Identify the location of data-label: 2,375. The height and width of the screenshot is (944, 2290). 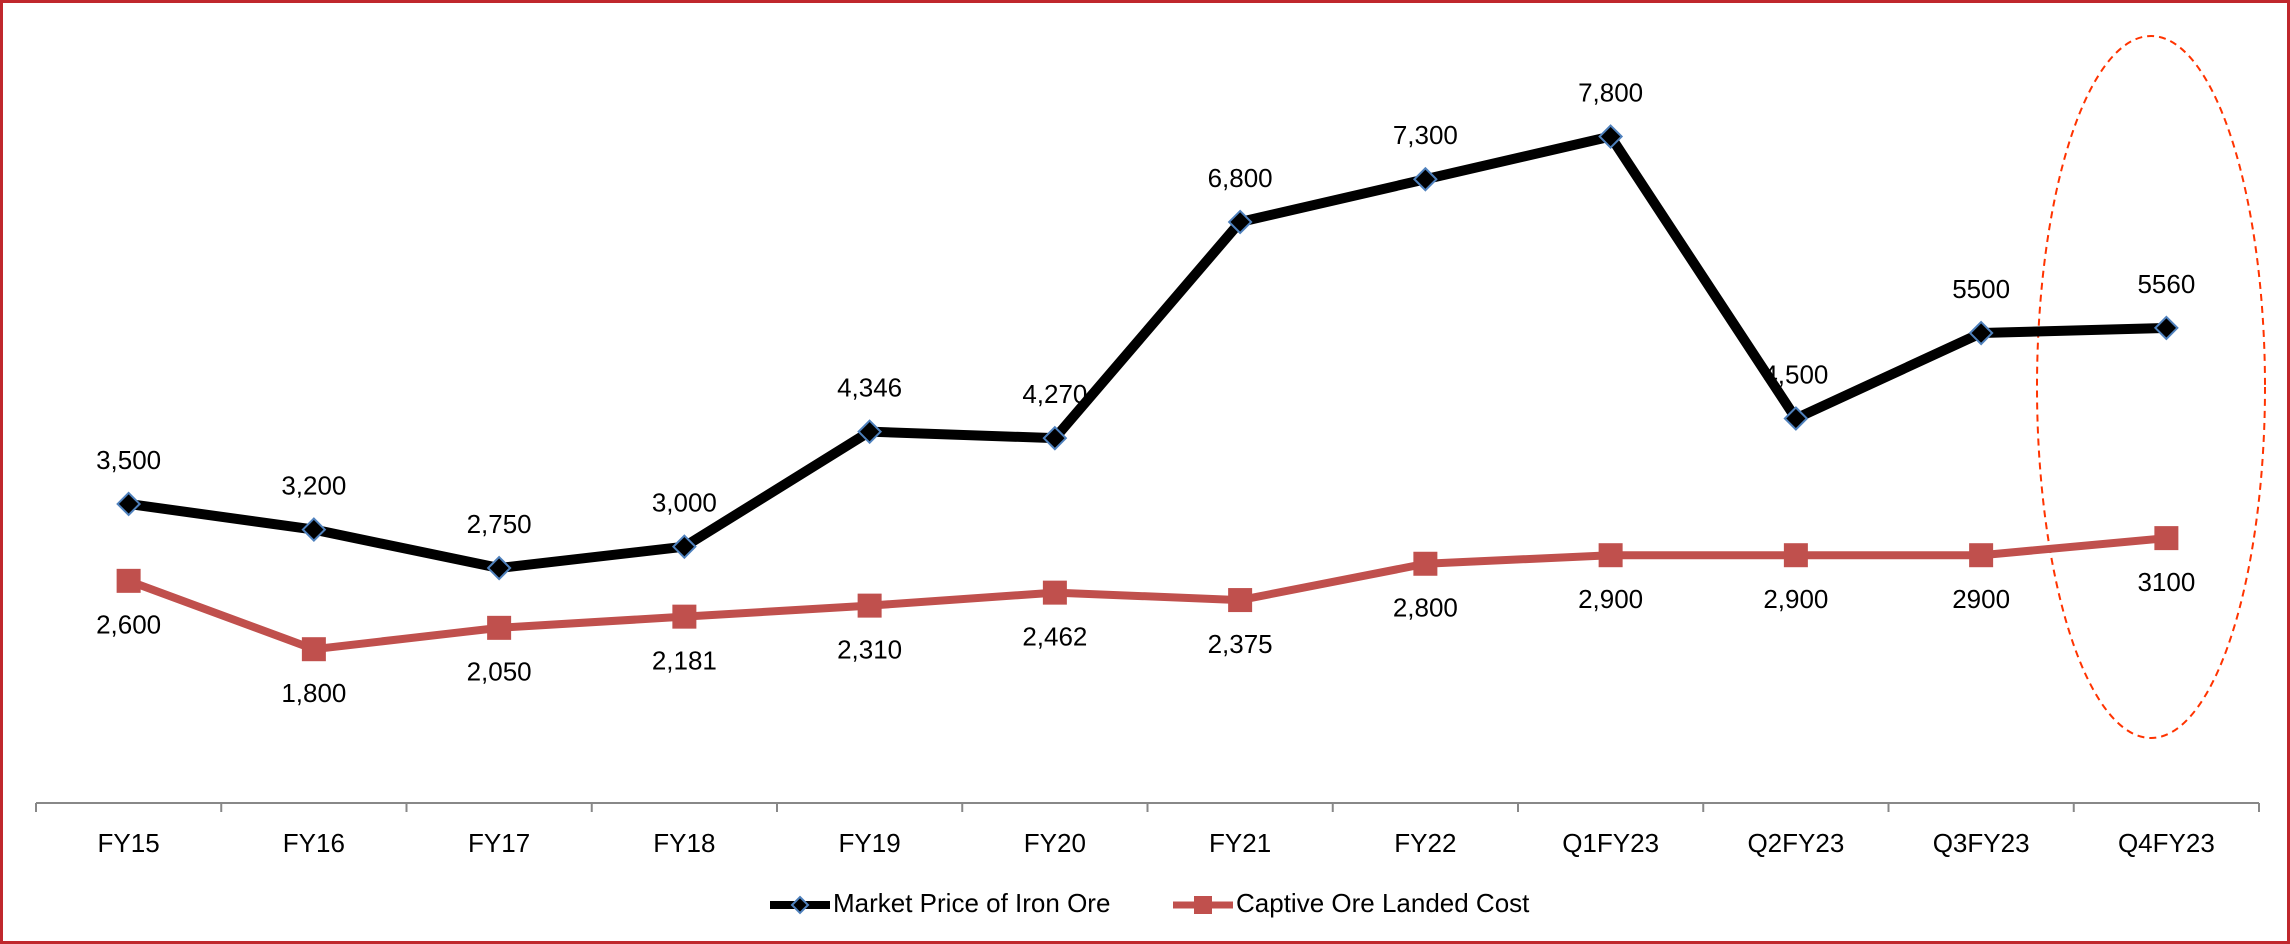
(1240, 644).